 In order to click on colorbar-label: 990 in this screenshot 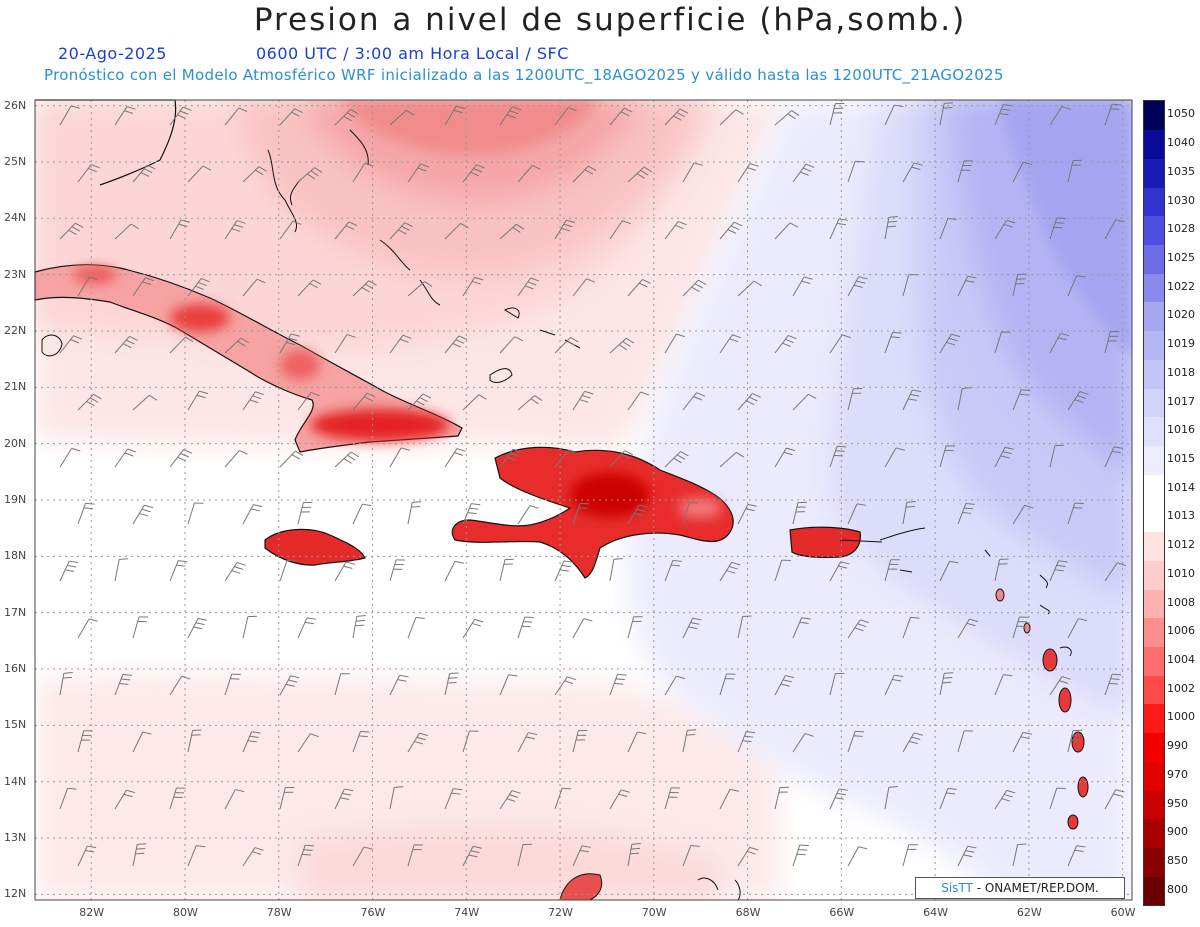, I will do `click(1177, 746)`.